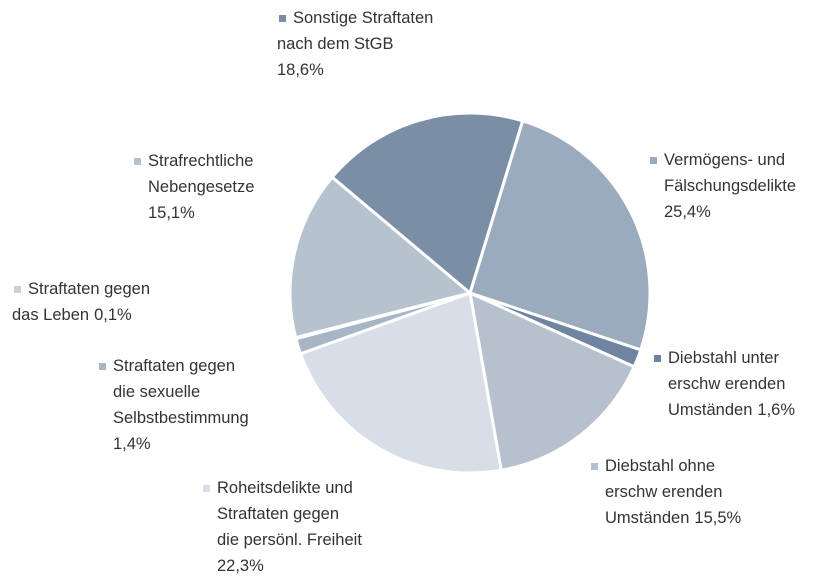  What do you see at coordinates (355, 31) in the screenshot?
I see `category-label: Sonstige Straftaten nach dem StGB` at bounding box center [355, 31].